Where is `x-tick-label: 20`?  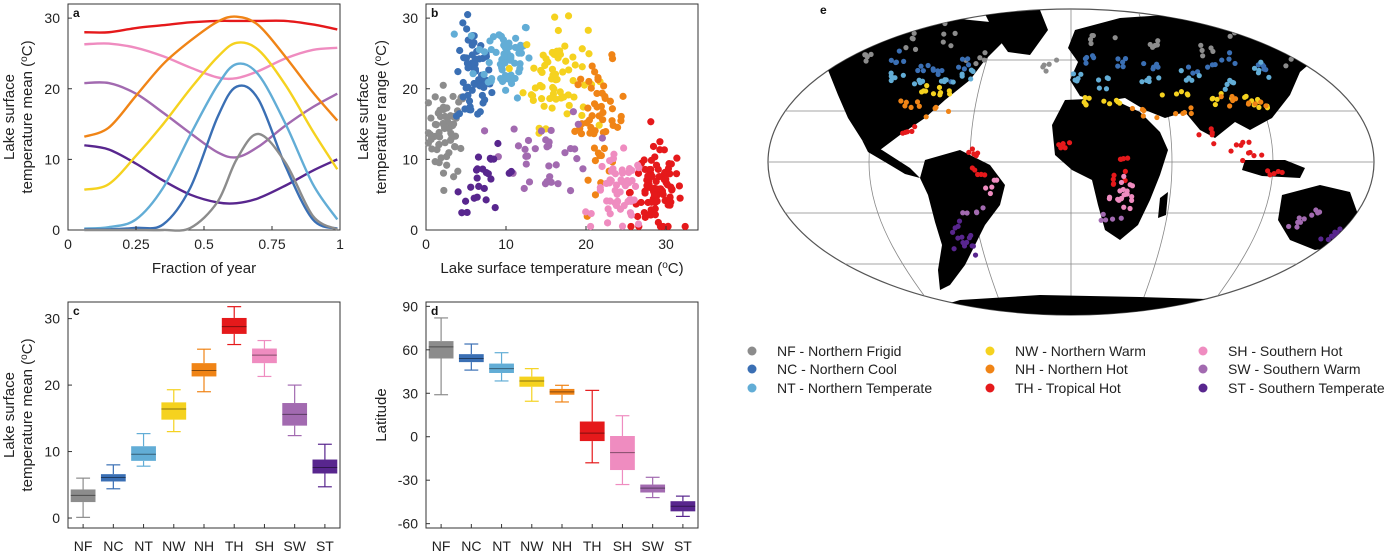
x-tick-label: 20 is located at coordinates (586, 244).